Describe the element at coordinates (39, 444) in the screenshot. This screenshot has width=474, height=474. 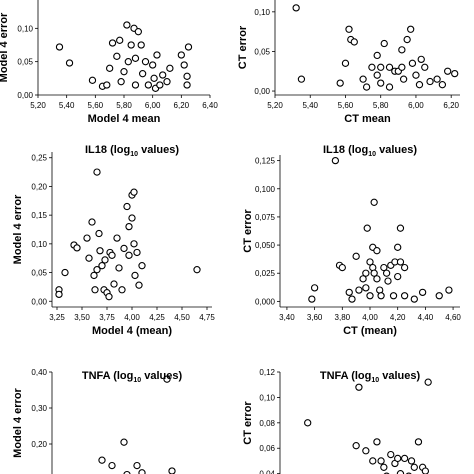
I see `y-tick-label: 0,20` at that location.